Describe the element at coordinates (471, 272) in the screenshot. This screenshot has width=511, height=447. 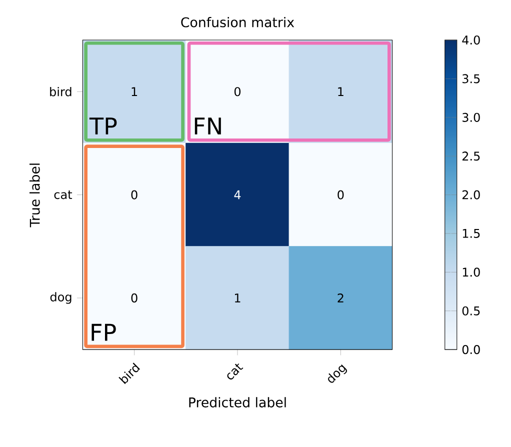
I see `color-bar-label: 1.0` at that location.